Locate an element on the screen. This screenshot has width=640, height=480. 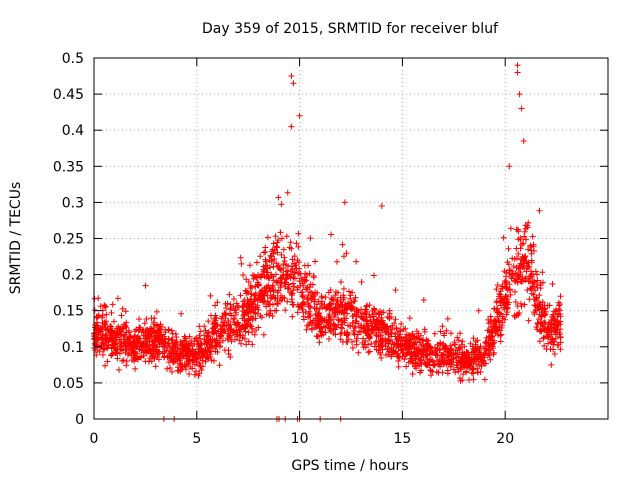
y-tick-label: 0.15 is located at coordinates (68, 312).